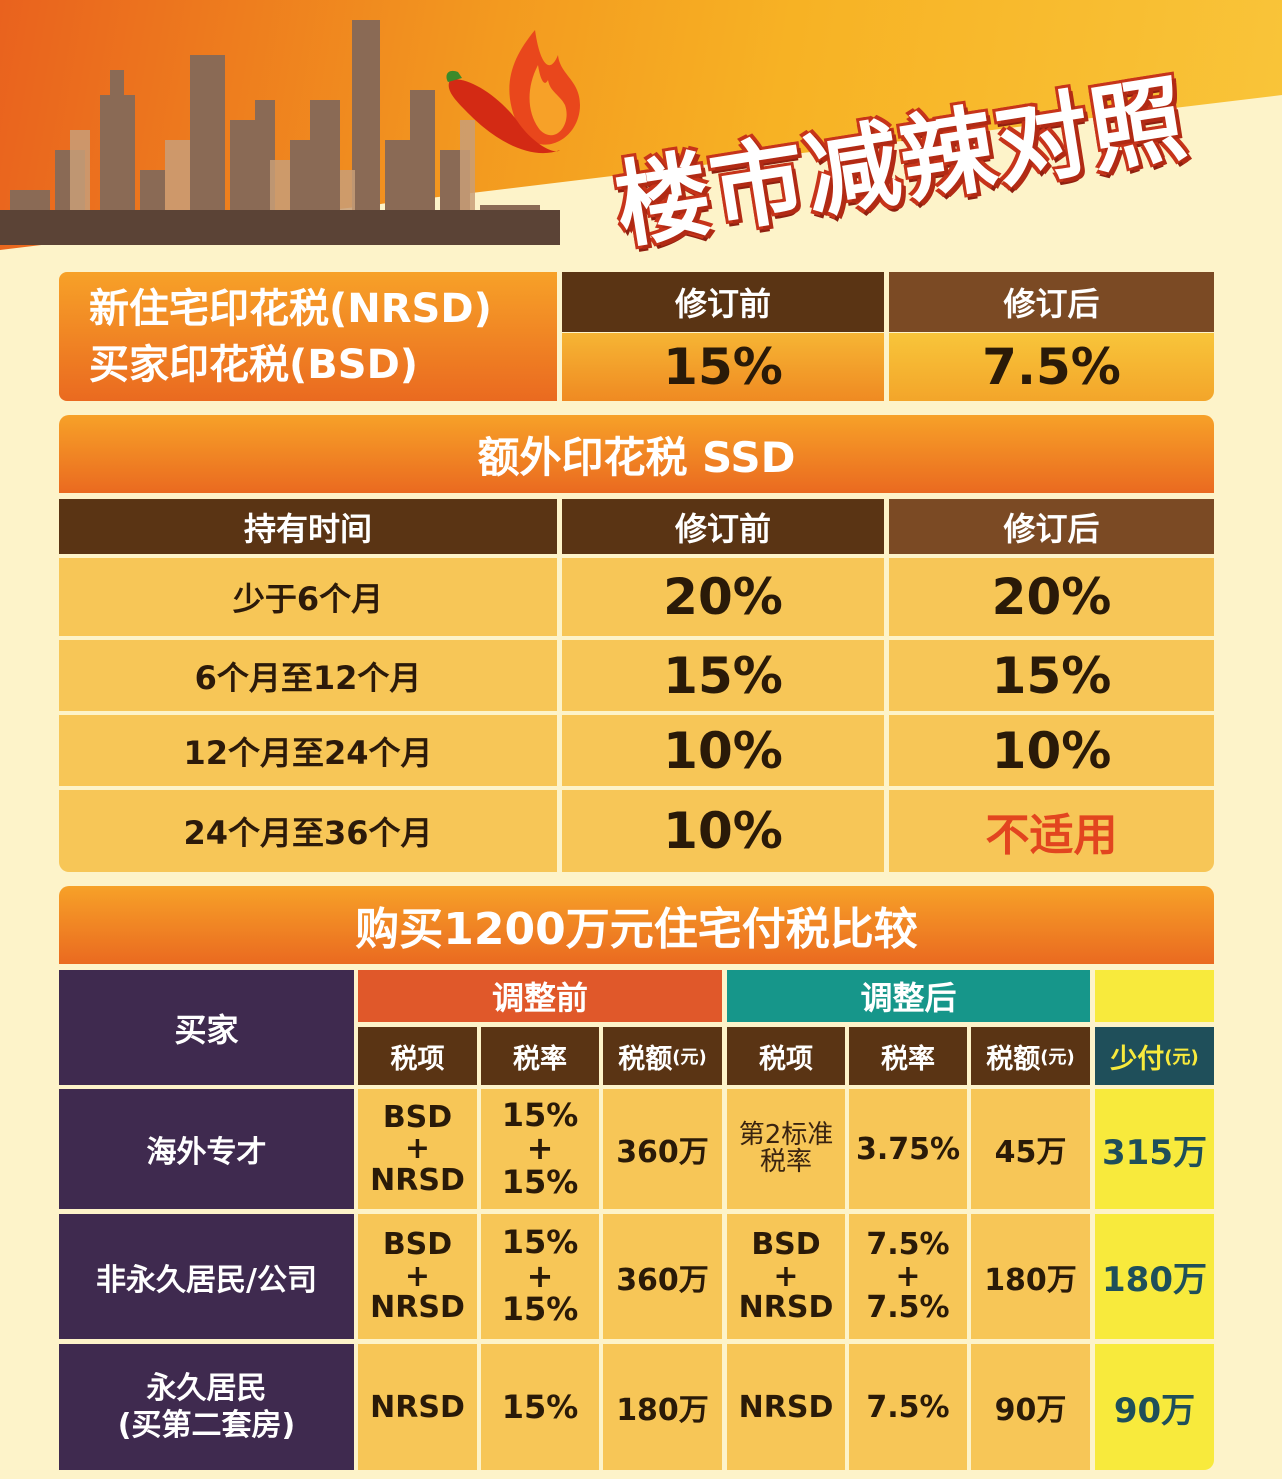 This screenshot has width=1282, height=1479. What do you see at coordinates (1030, 1407) in the screenshot?
I see `after-amount: 90万` at bounding box center [1030, 1407].